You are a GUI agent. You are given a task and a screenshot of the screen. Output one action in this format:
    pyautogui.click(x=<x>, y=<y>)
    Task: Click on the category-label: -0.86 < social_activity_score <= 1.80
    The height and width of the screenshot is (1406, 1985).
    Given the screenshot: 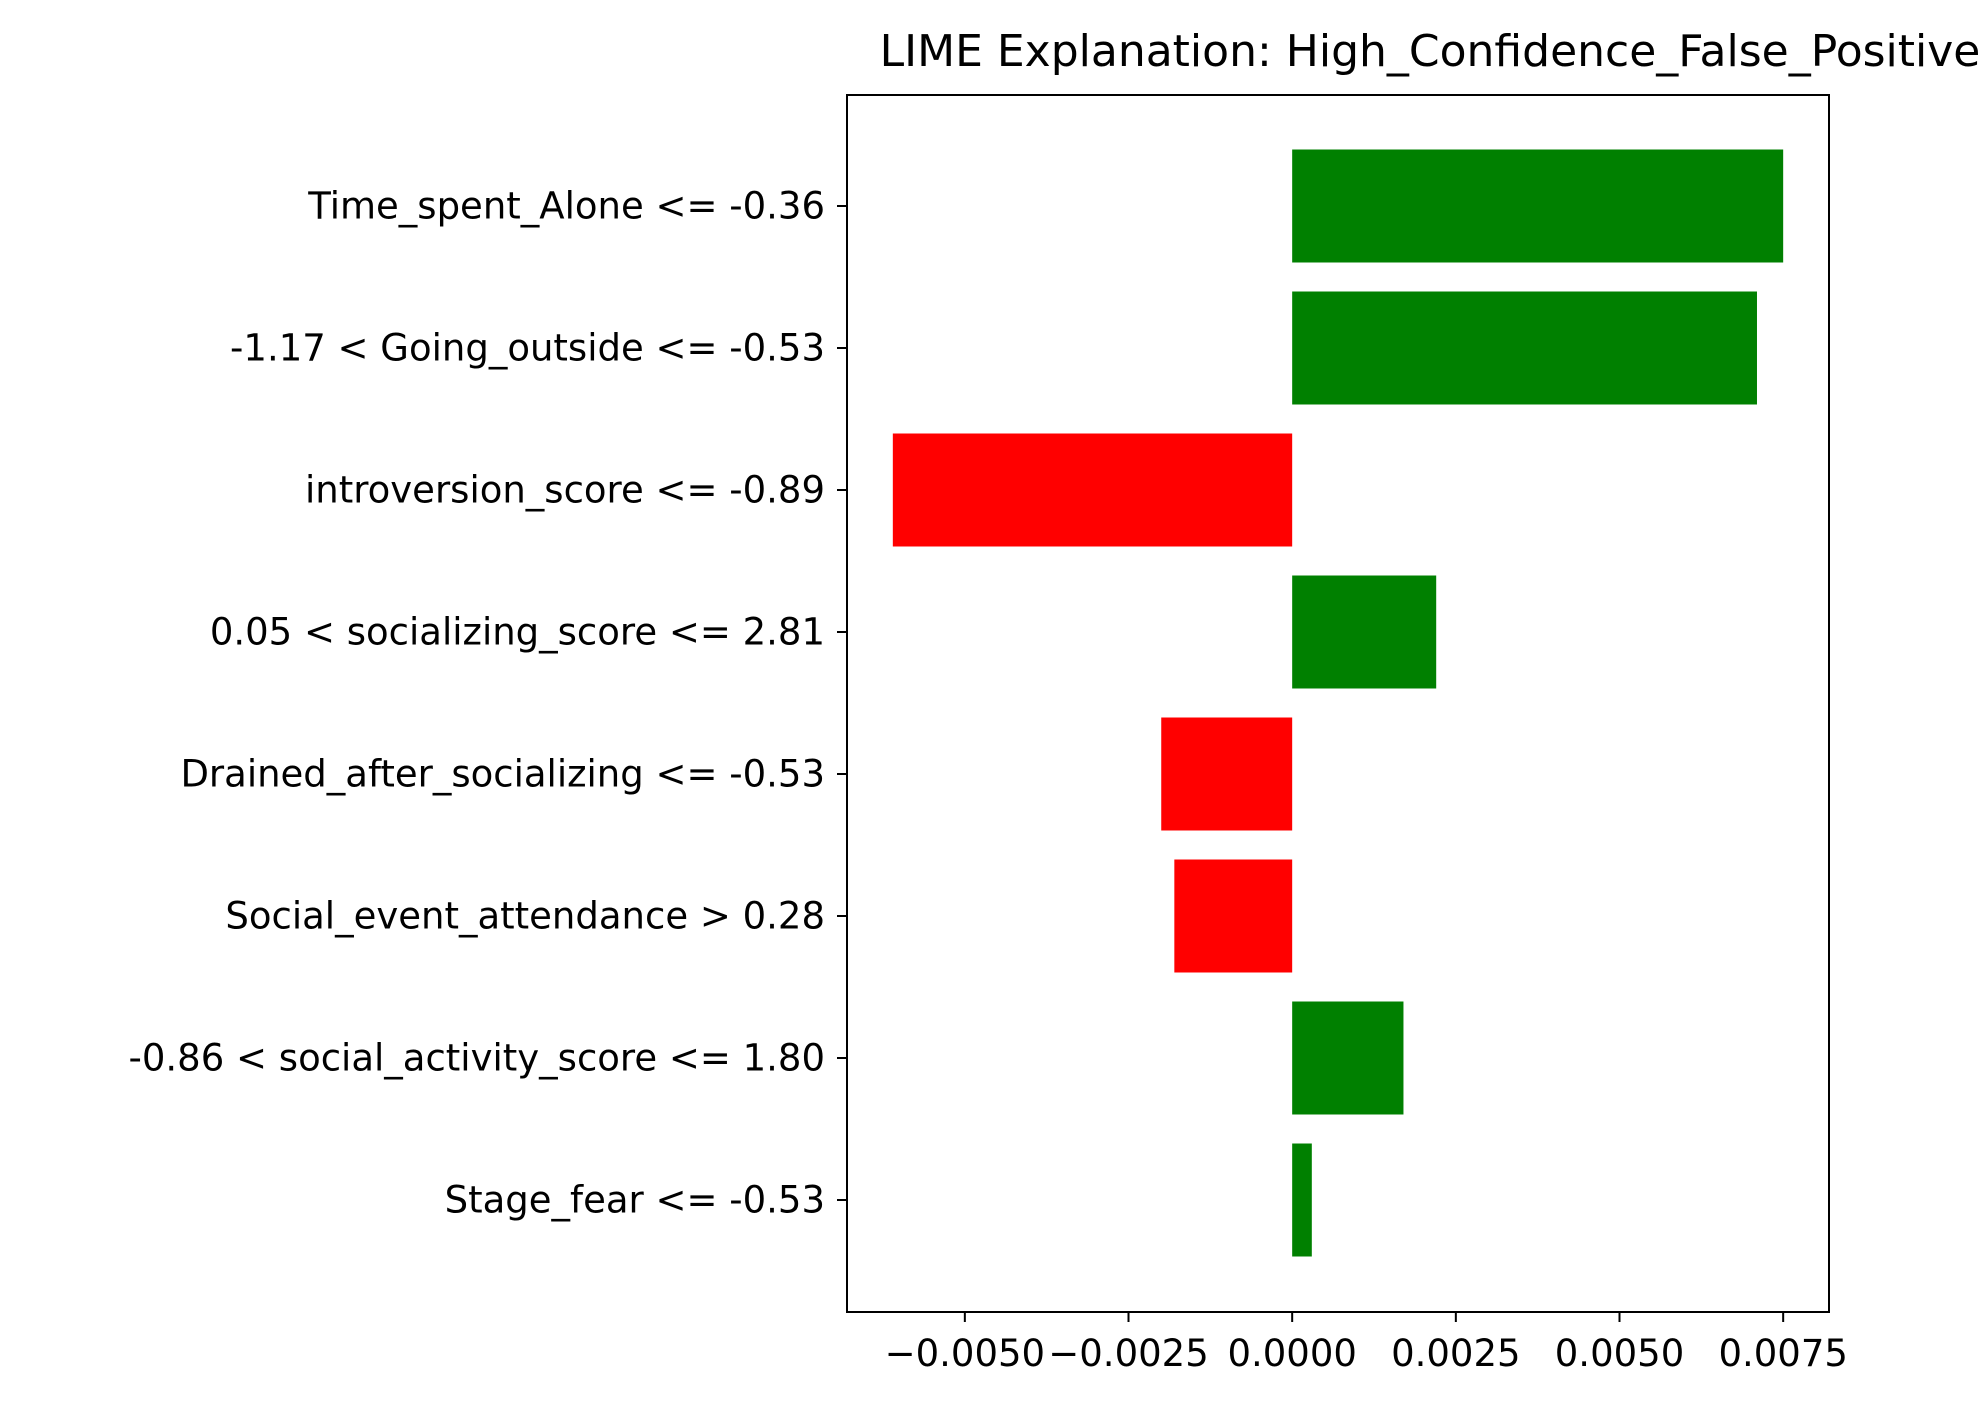 What is the action you would take?
    pyautogui.click(x=477, y=1058)
    